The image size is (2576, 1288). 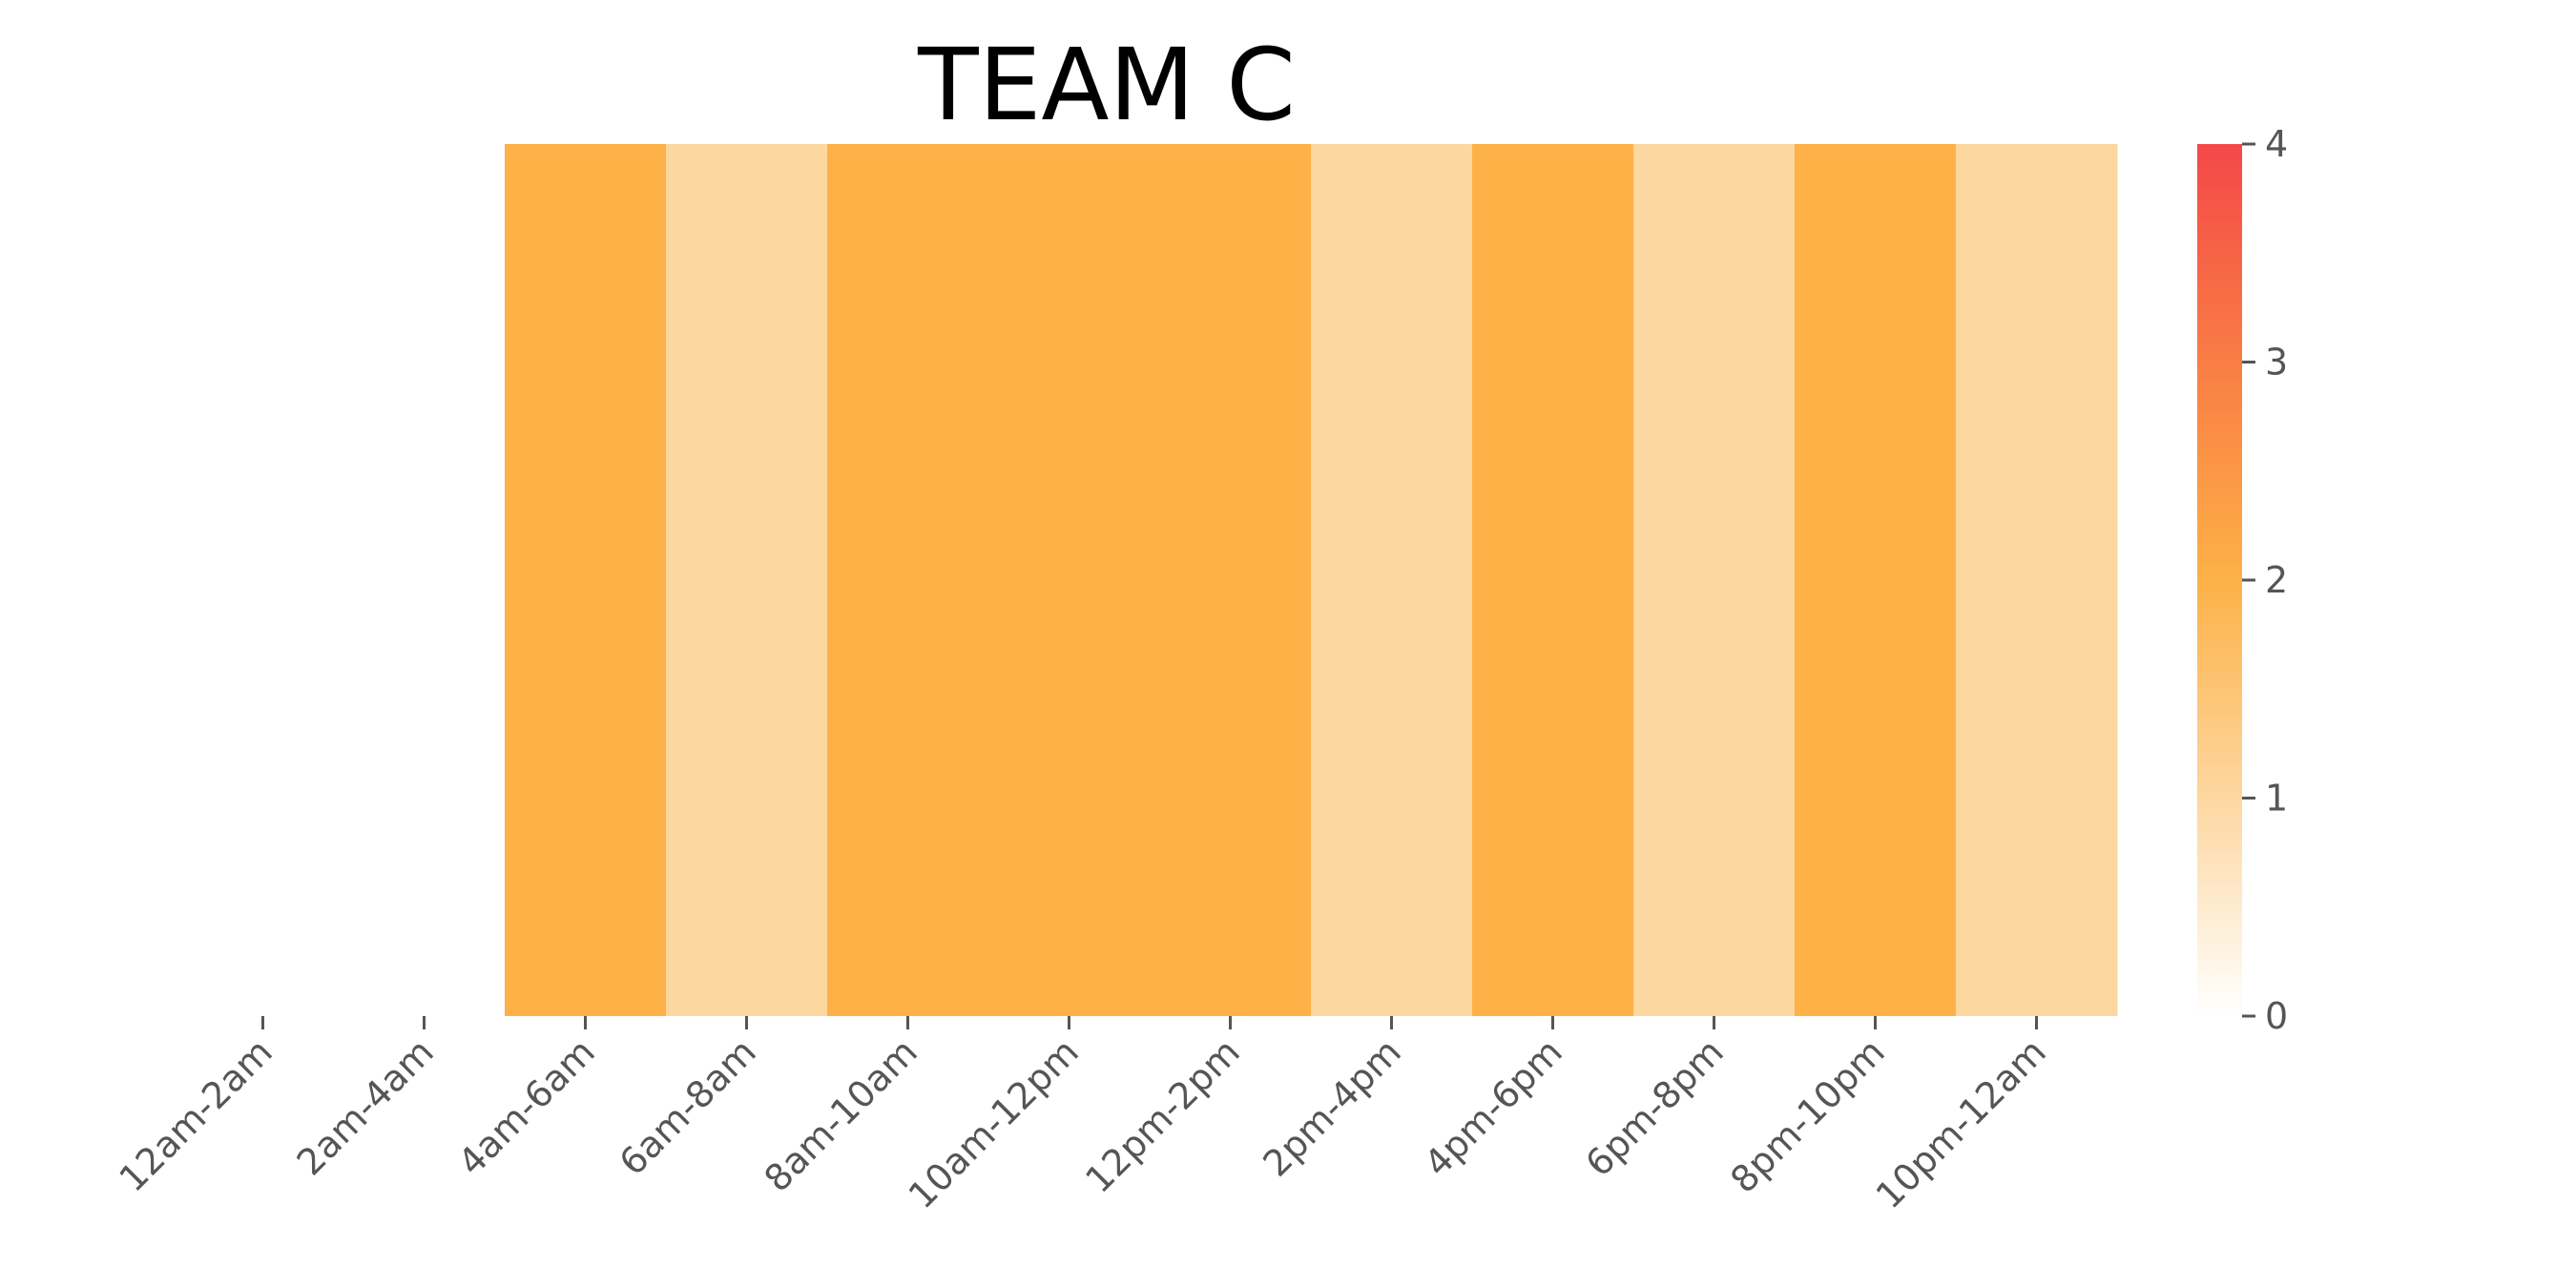 What do you see at coordinates (1553, 580) in the screenshot?
I see `heatmap-cell-4pm-6pm` at bounding box center [1553, 580].